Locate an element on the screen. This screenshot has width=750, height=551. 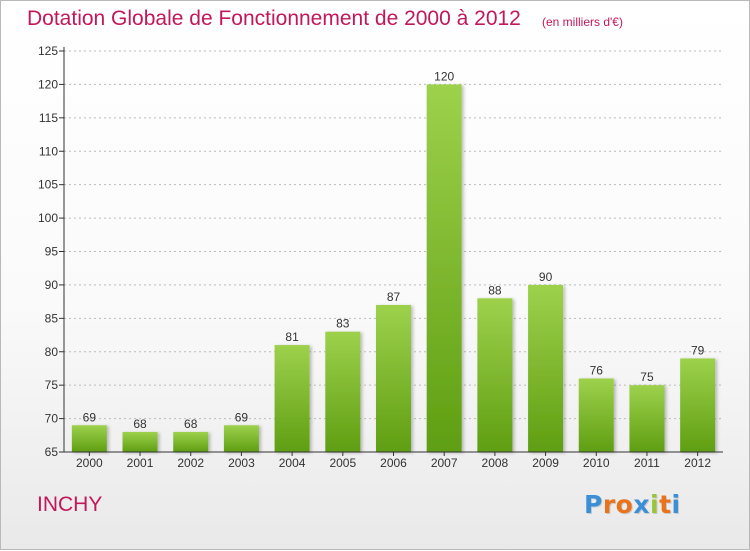
x-tick-label: 2006 is located at coordinates (393, 463).